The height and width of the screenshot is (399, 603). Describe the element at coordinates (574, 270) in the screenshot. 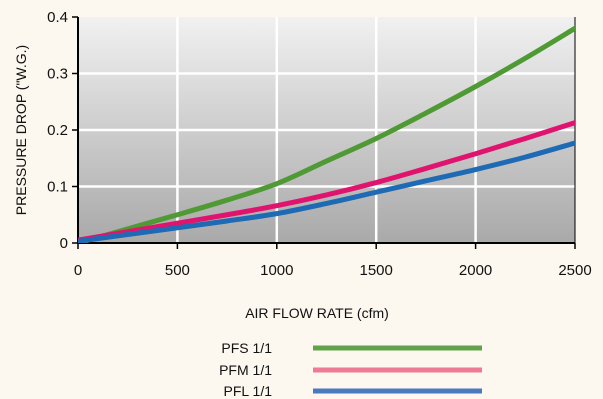

I see `x-tick-label-2500: 2500` at that location.